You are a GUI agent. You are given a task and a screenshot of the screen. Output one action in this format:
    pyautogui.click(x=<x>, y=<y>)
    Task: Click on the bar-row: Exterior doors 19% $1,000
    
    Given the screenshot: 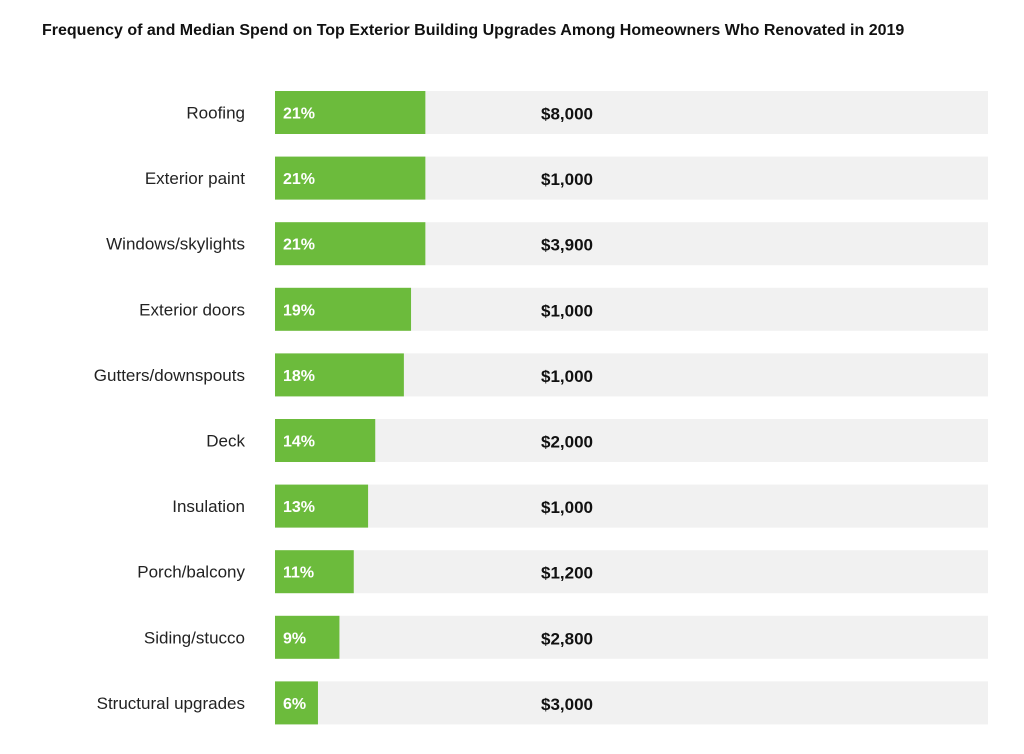 What is the action you would take?
    pyautogui.click(x=563, y=309)
    